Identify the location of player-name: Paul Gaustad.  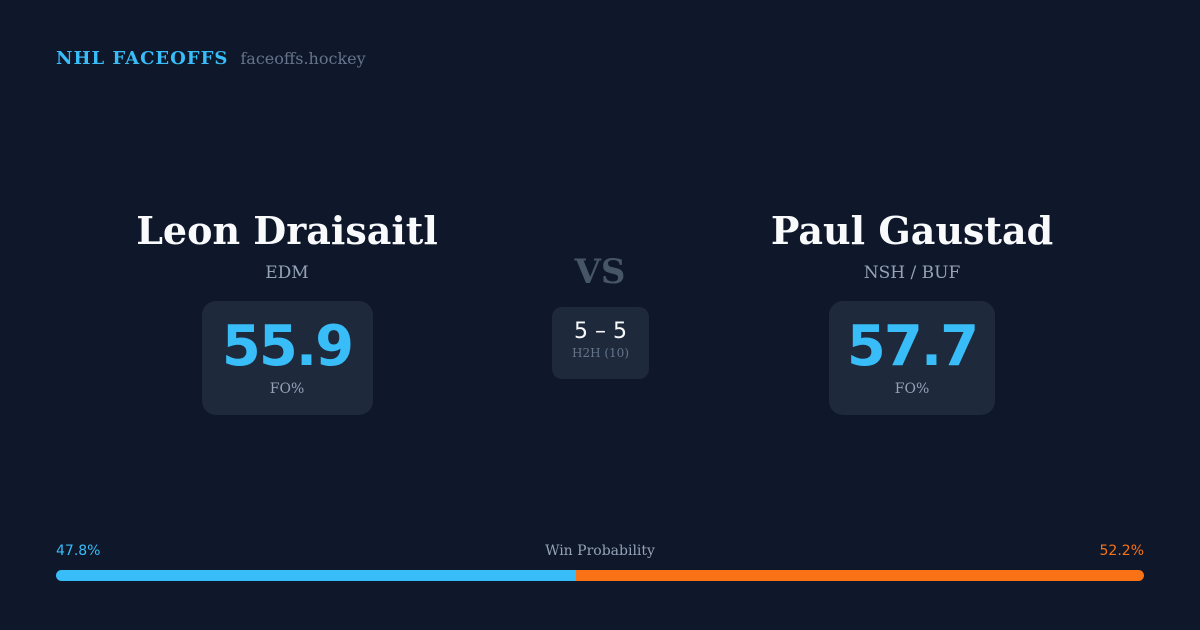
(912, 230).